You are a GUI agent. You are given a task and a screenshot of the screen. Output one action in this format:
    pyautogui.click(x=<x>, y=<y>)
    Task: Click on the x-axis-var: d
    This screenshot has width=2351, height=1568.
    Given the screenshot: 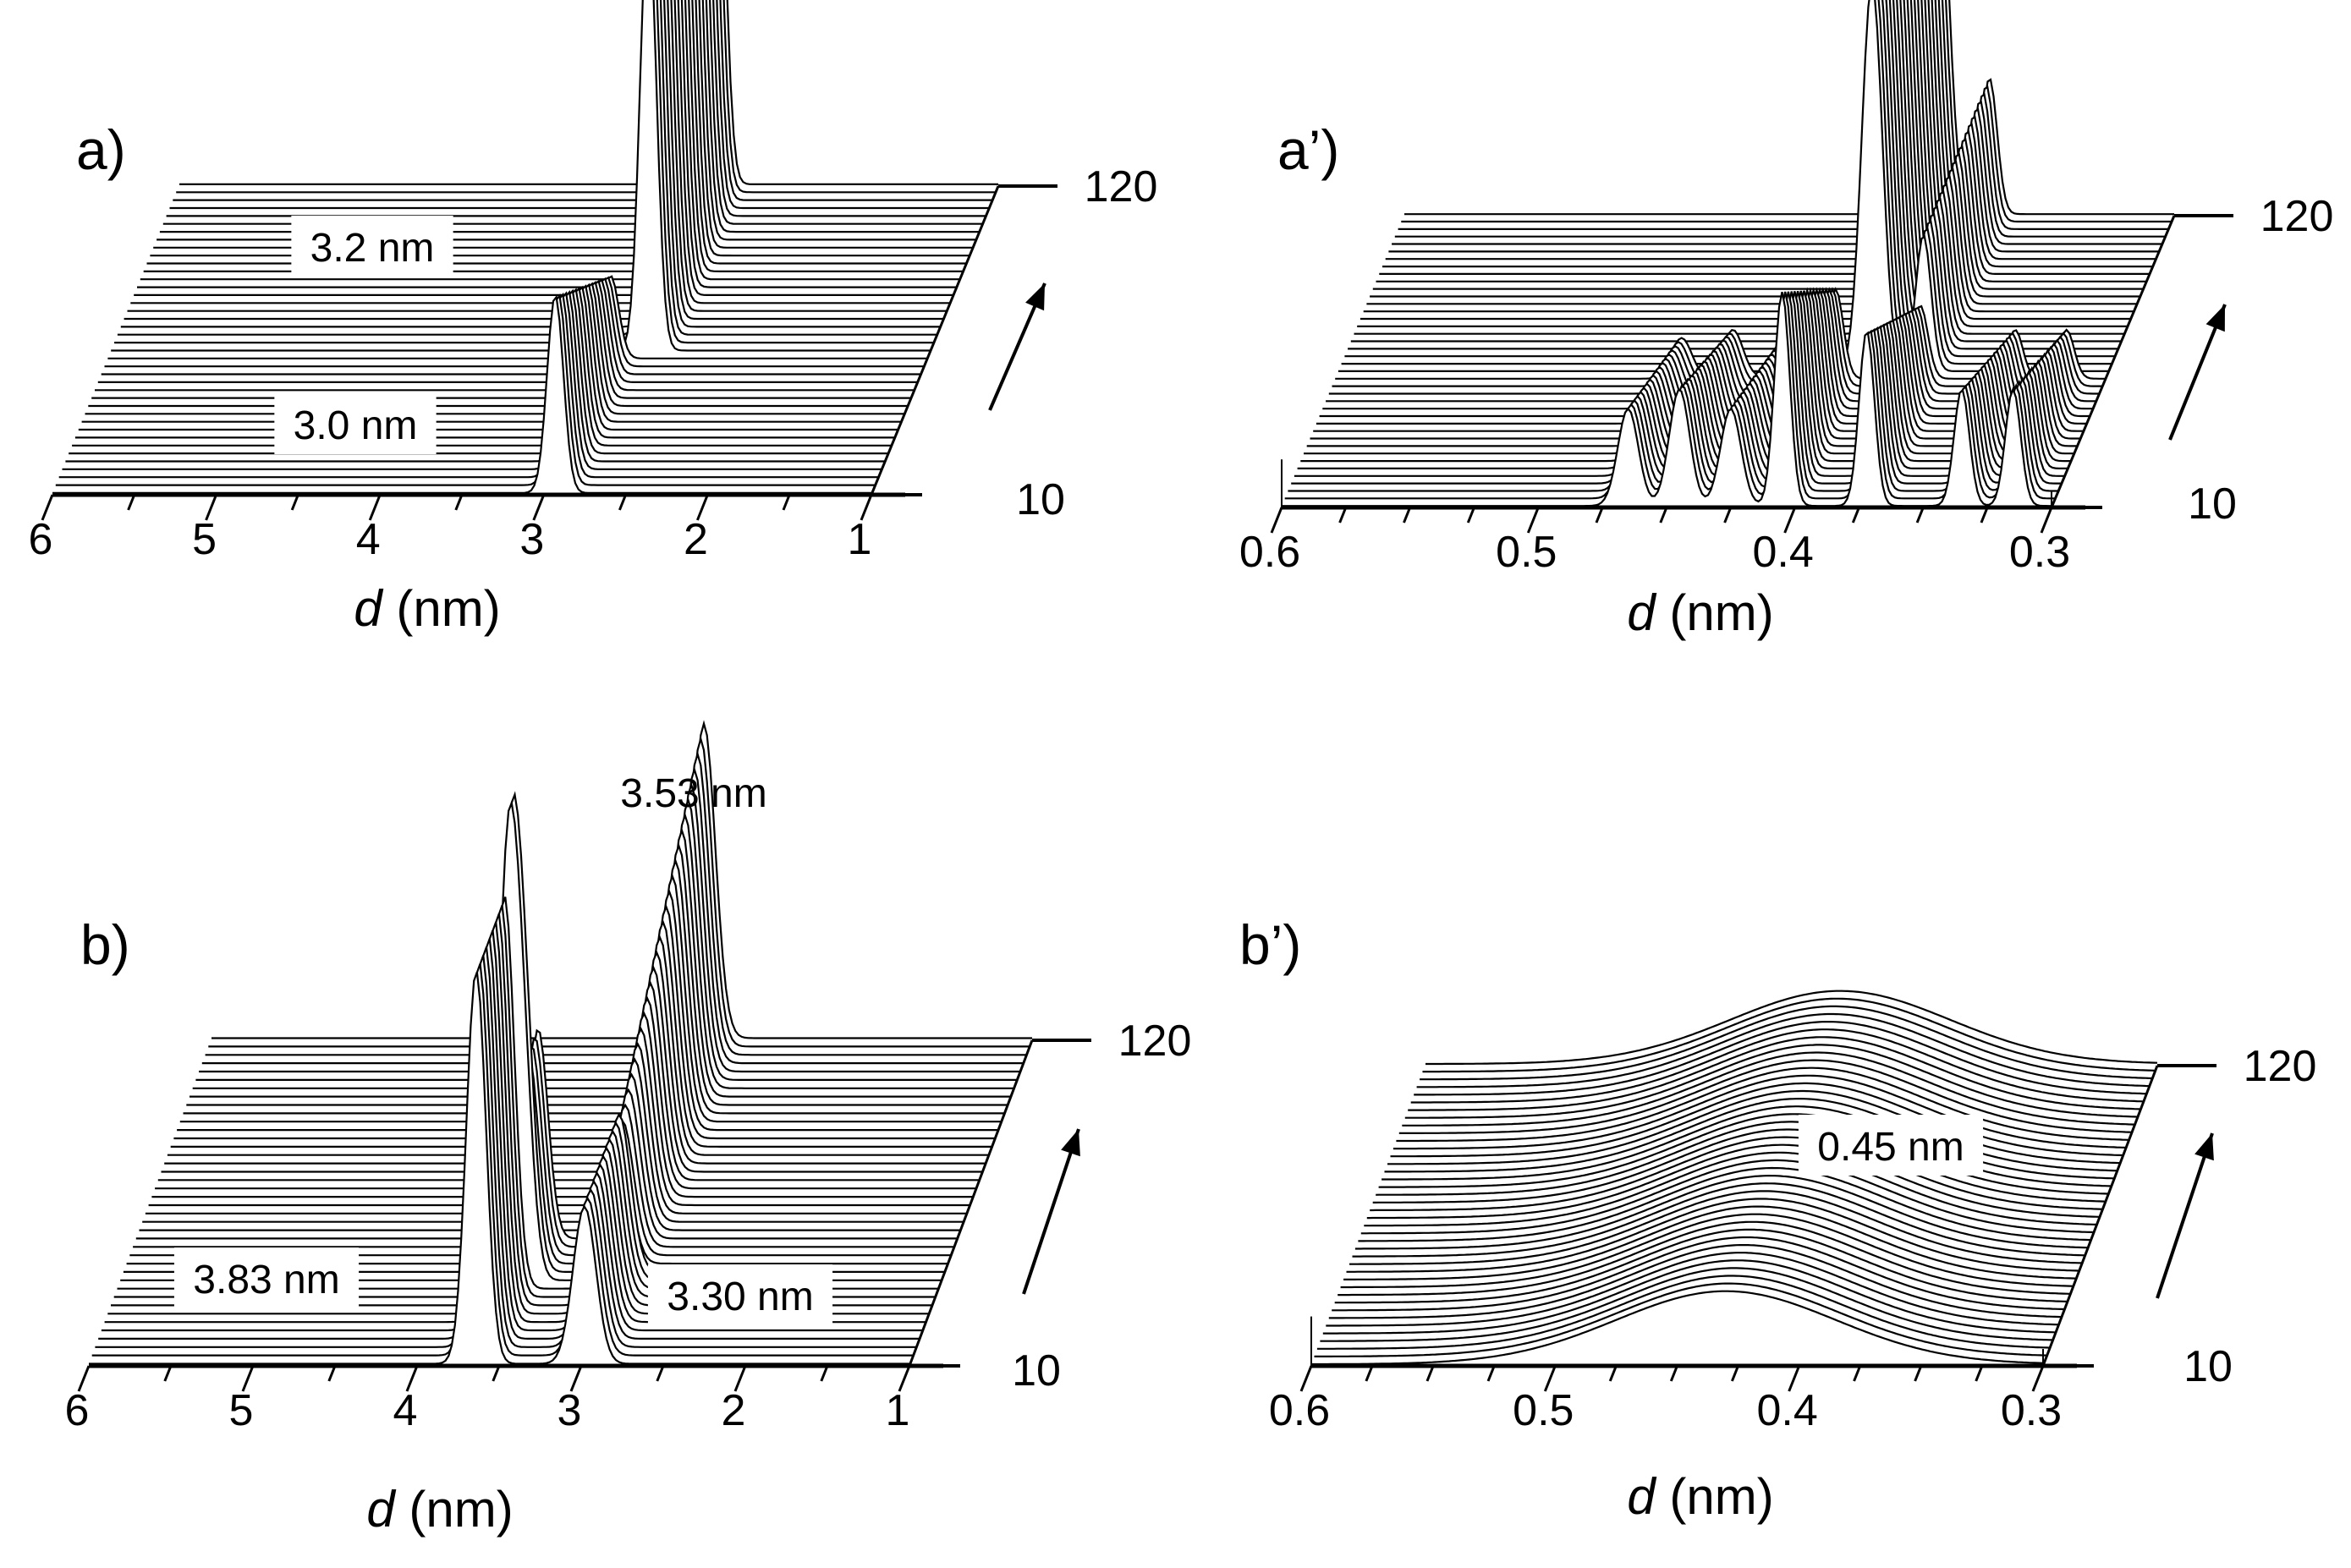 What is the action you would take?
    pyautogui.click(x=368, y=608)
    